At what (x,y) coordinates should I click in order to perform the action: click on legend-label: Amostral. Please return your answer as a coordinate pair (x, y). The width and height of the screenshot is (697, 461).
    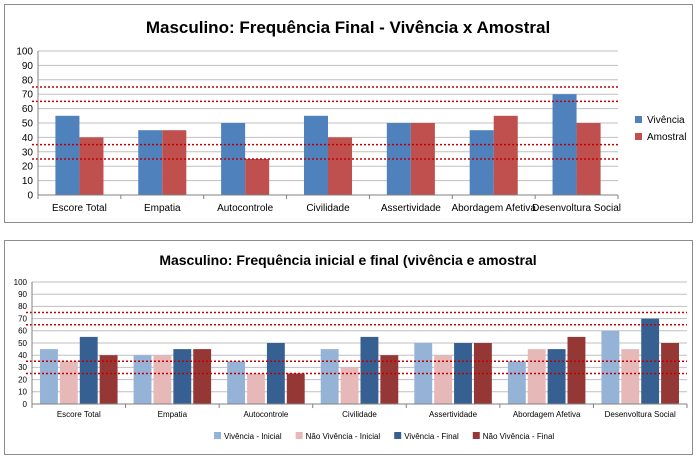
    Looking at the image, I should click on (666, 137).